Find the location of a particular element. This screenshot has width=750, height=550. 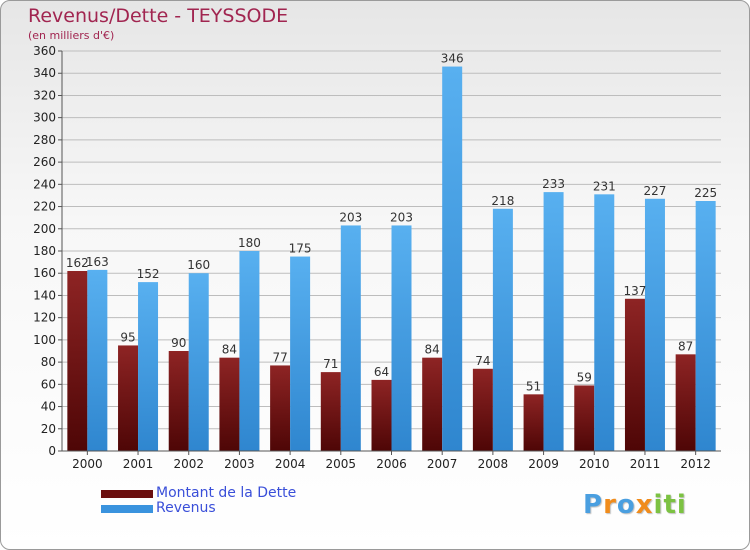

y-tick-label: 160 is located at coordinates (44, 273).